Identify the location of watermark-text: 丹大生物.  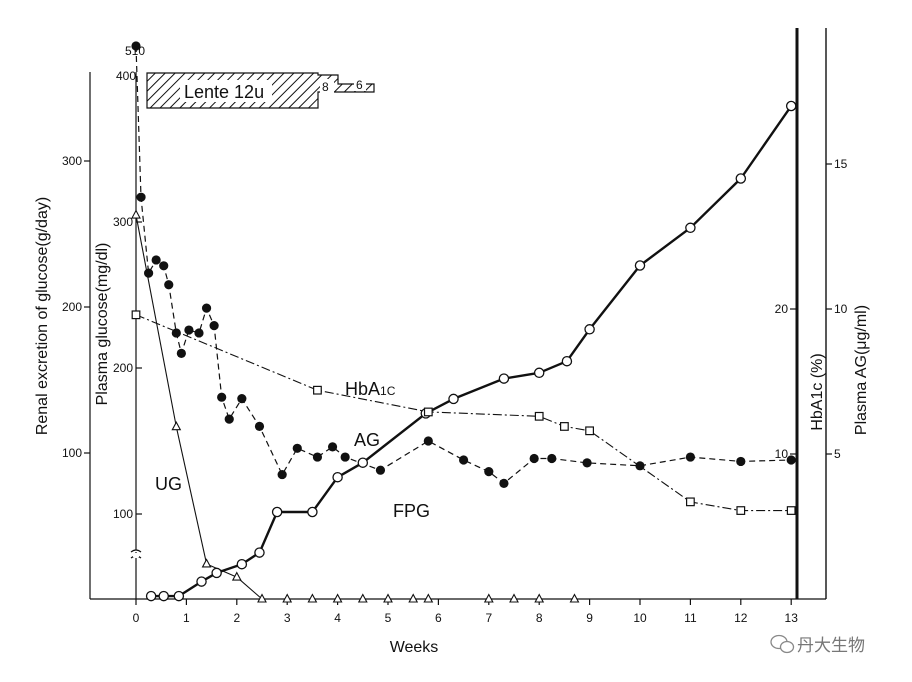
(831, 645).